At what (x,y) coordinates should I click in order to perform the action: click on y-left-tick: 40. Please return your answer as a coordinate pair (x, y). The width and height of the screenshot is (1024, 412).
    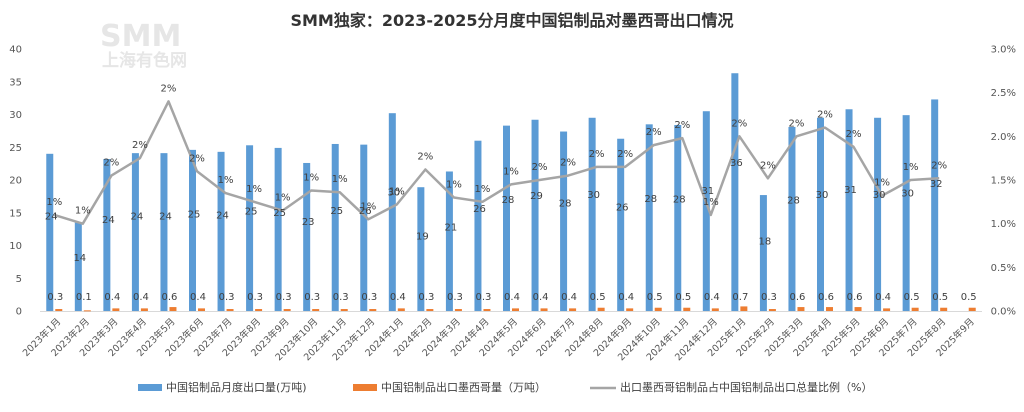
    Looking at the image, I should click on (15, 50).